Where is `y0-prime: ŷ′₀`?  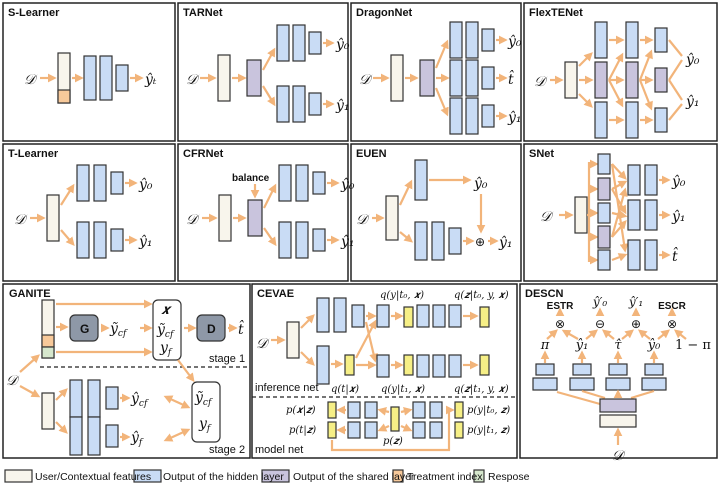
y0-prime: ŷ′₀ is located at coordinates (600, 302).